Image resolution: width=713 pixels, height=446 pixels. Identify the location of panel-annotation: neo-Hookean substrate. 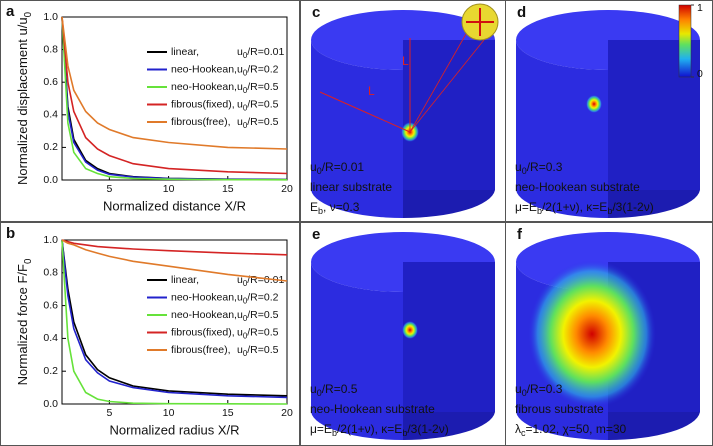
(577, 187).